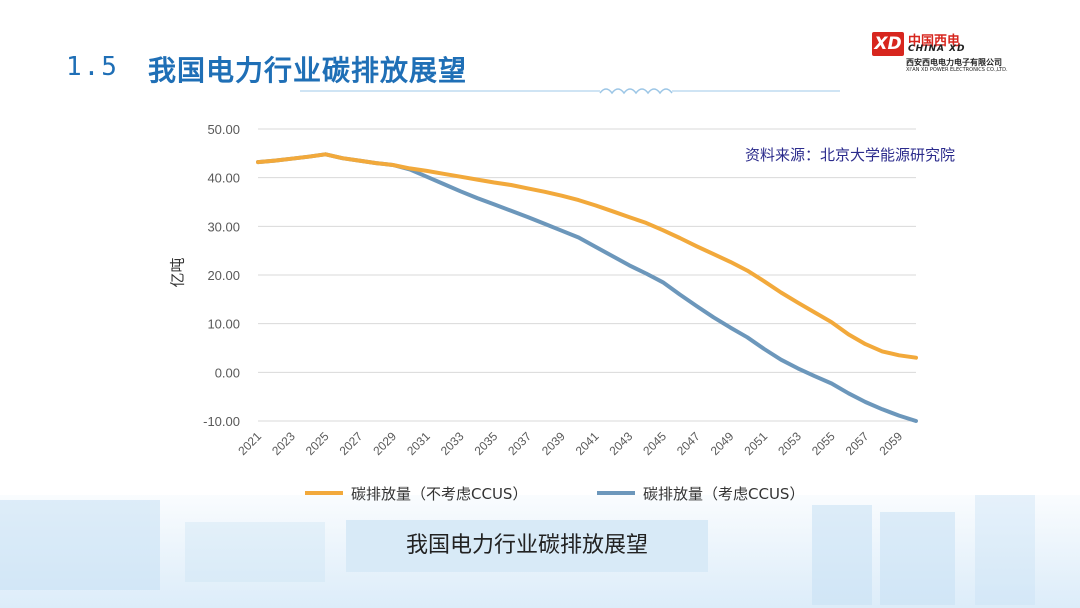  What do you see at coordinates (553, 443) in the screenshot?
I see `x-tick-label: 2039` at bounding box center [553, 443].